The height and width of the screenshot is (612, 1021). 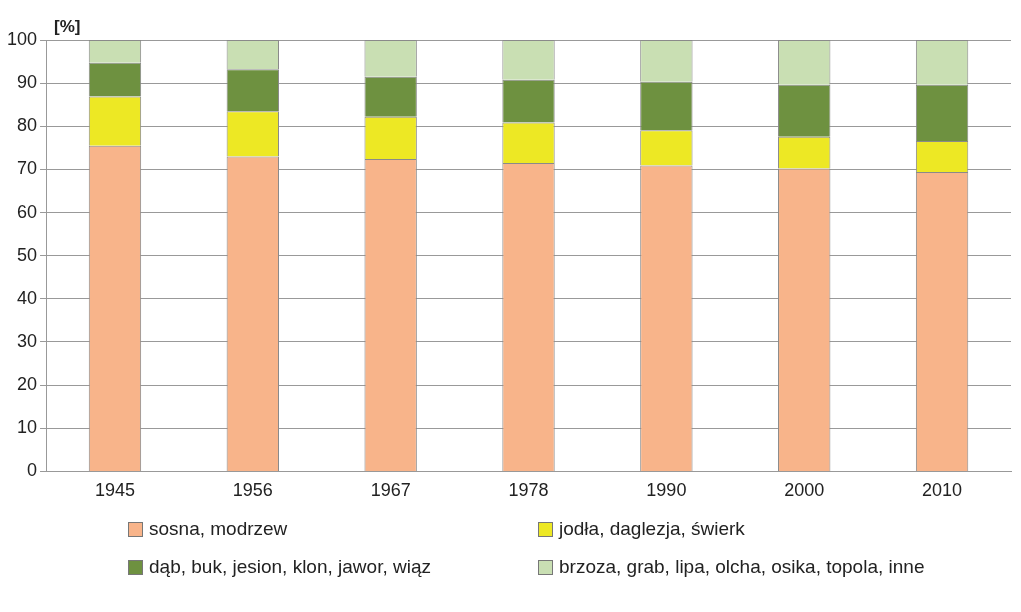 What do you see at coordinates (27, 427) in the screenshot?
I see `y-tick-label: 10` at bounding box center [27, 427].